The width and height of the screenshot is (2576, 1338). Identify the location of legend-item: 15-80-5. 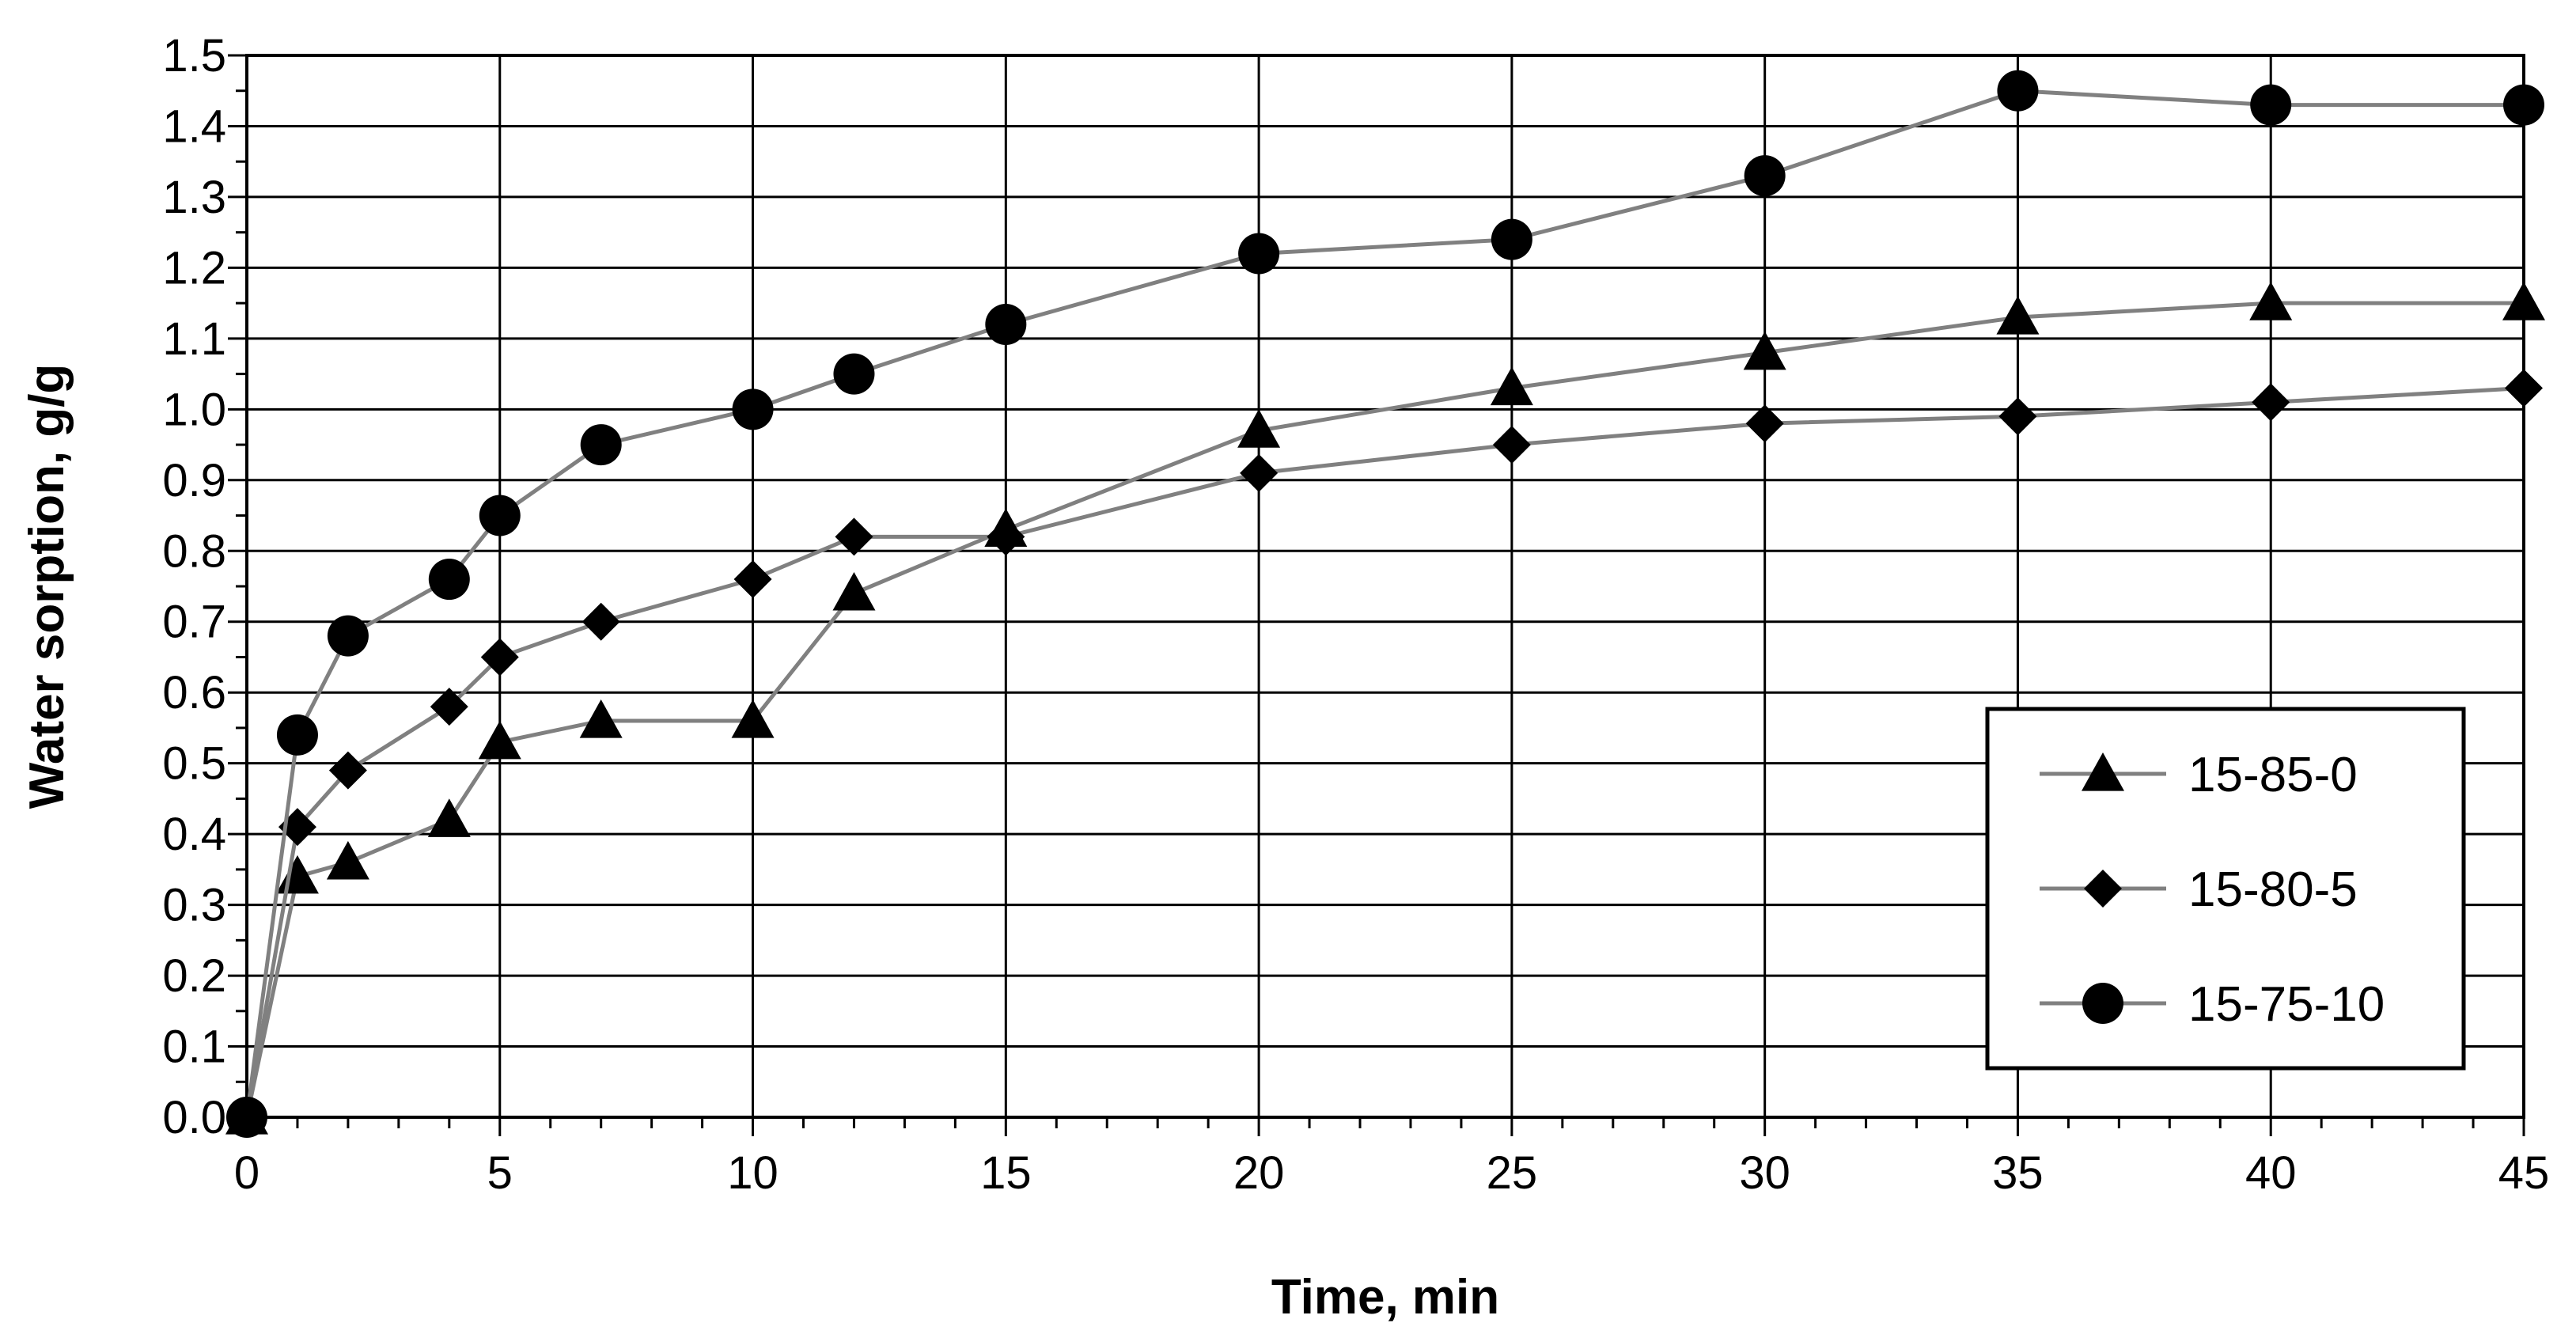
(2199, 890).